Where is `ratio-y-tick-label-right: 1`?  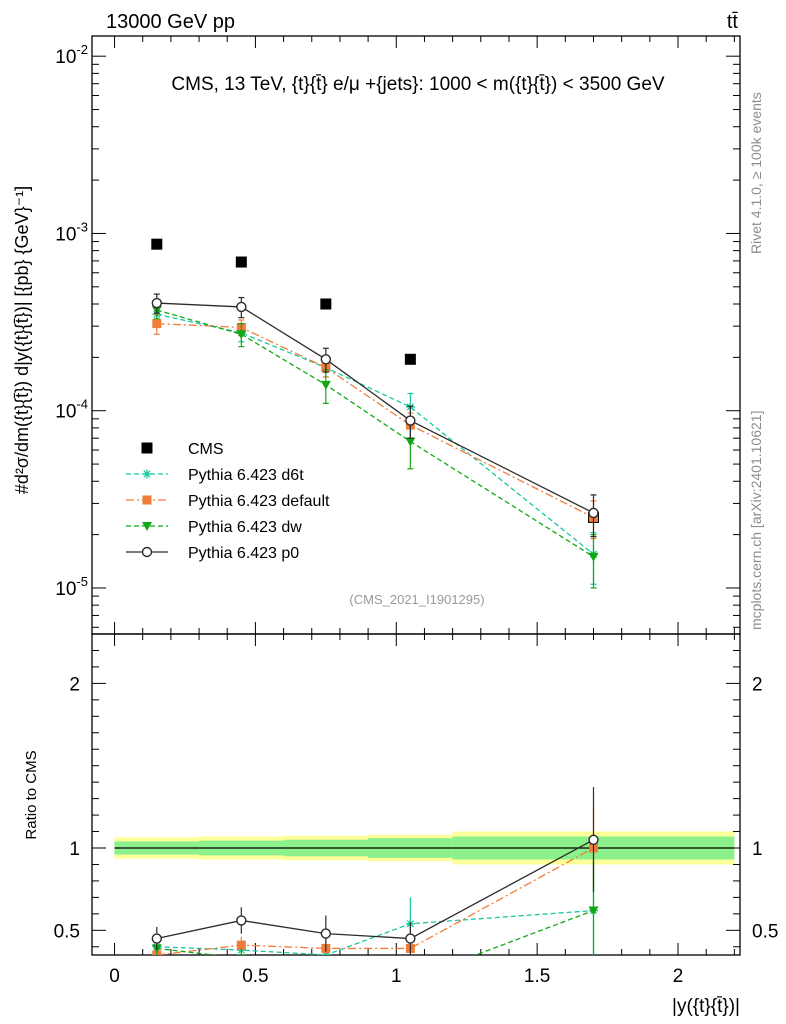
ratio-y-tick-label-right: 1 is located at coordinates (757, 849).